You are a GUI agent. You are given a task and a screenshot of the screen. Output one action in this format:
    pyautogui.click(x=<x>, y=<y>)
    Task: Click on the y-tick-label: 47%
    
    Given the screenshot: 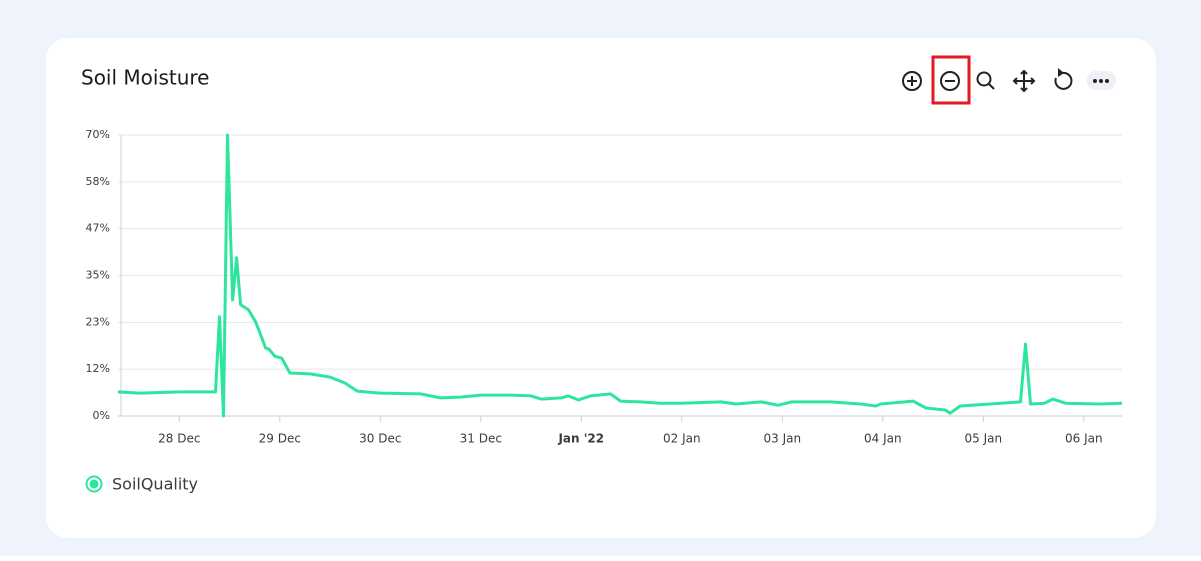 What is the action you would take?
    pyautogui.click(x=98, y=228)
    